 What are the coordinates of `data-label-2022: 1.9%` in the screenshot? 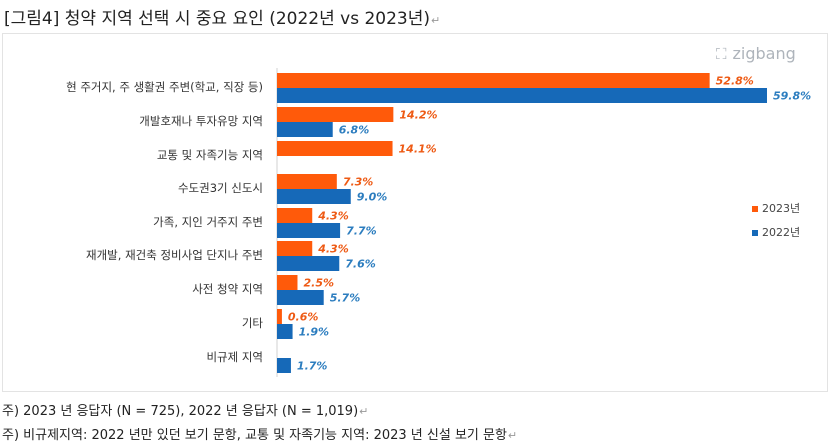 It's located at (314, 332).